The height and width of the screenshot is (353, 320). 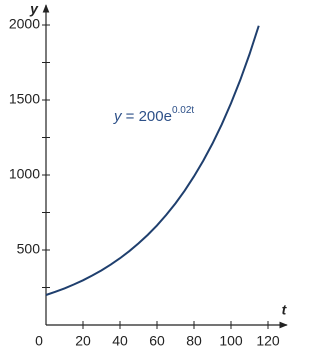 I want to click on y-tick-label: 1000, so click(x=24, y=174).